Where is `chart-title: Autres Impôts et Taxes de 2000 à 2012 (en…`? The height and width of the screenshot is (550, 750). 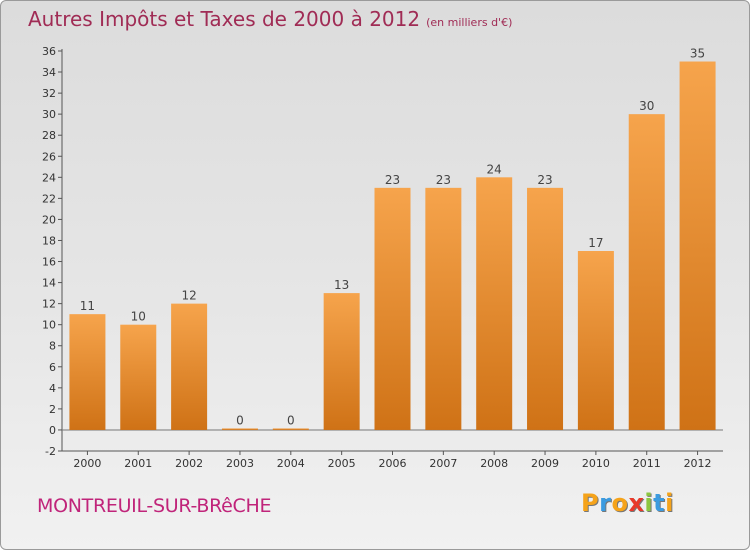
chart-title: Autres Impôts et Taxes de 2000 à 2012 (en… is located at coordinates (270, 19).